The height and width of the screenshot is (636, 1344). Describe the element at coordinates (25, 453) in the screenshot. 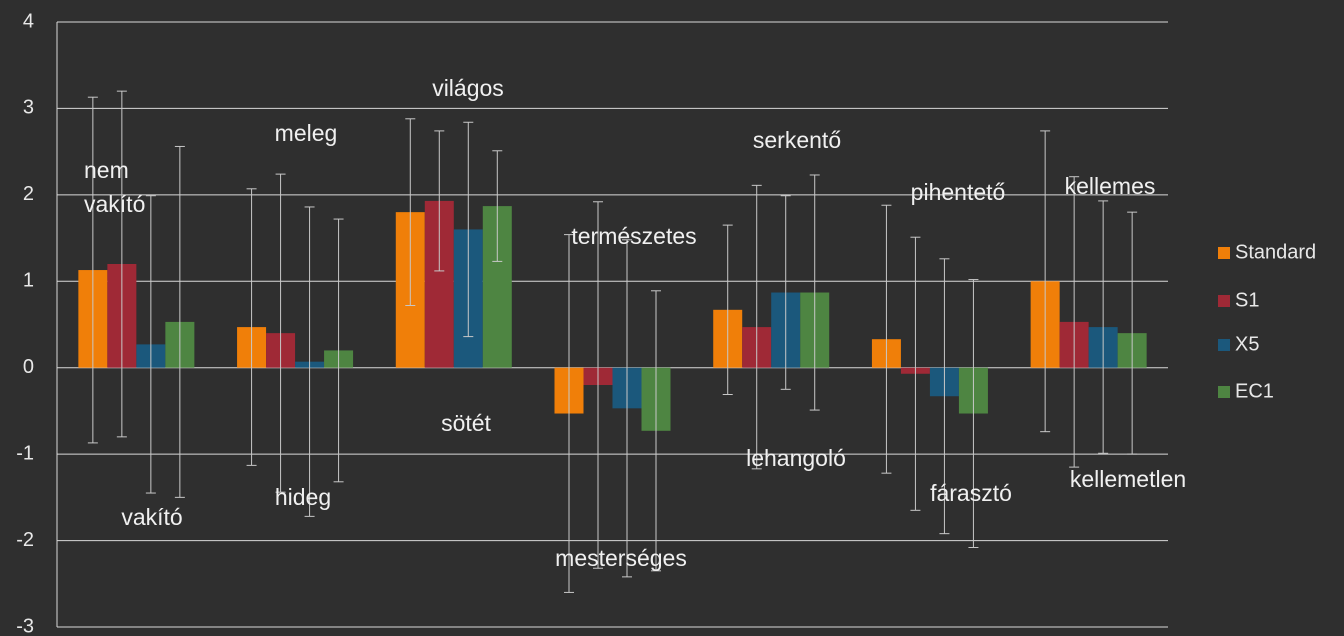

I see `y-tick-label: -1` at that location.